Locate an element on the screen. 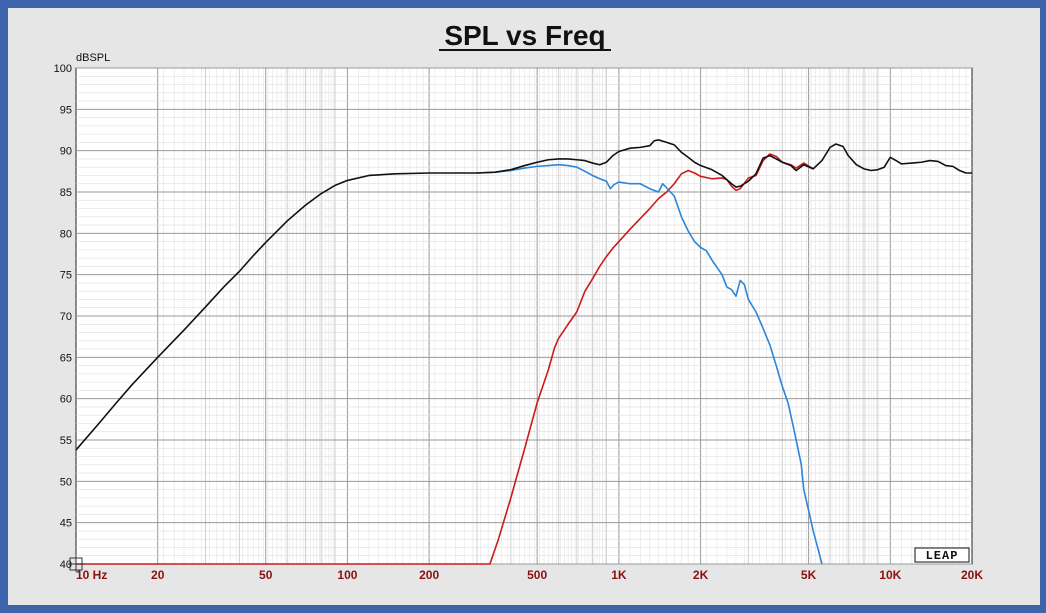  x-tick-label: 10 Hz is located at coordinates (91, 575).